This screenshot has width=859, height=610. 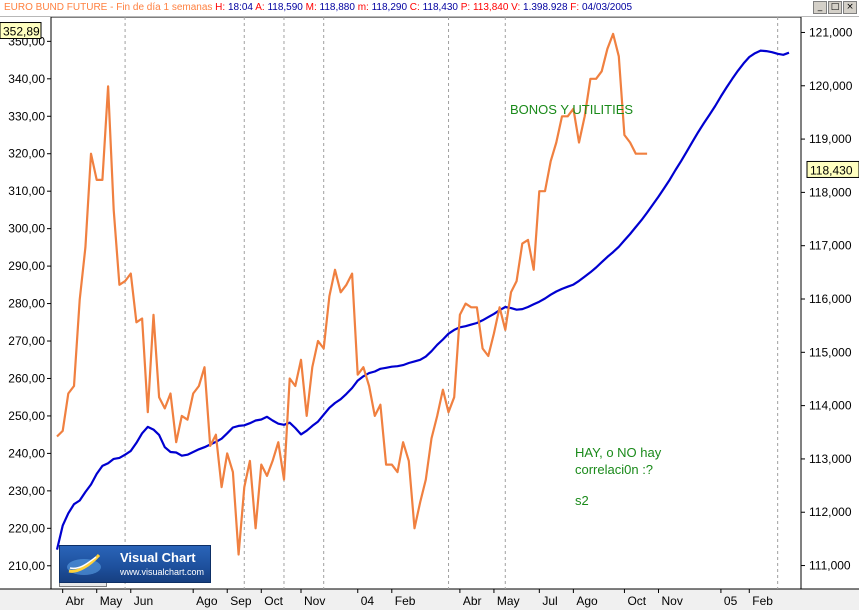 I want to click on title-part-3: A:, so click(x=260, y=7).